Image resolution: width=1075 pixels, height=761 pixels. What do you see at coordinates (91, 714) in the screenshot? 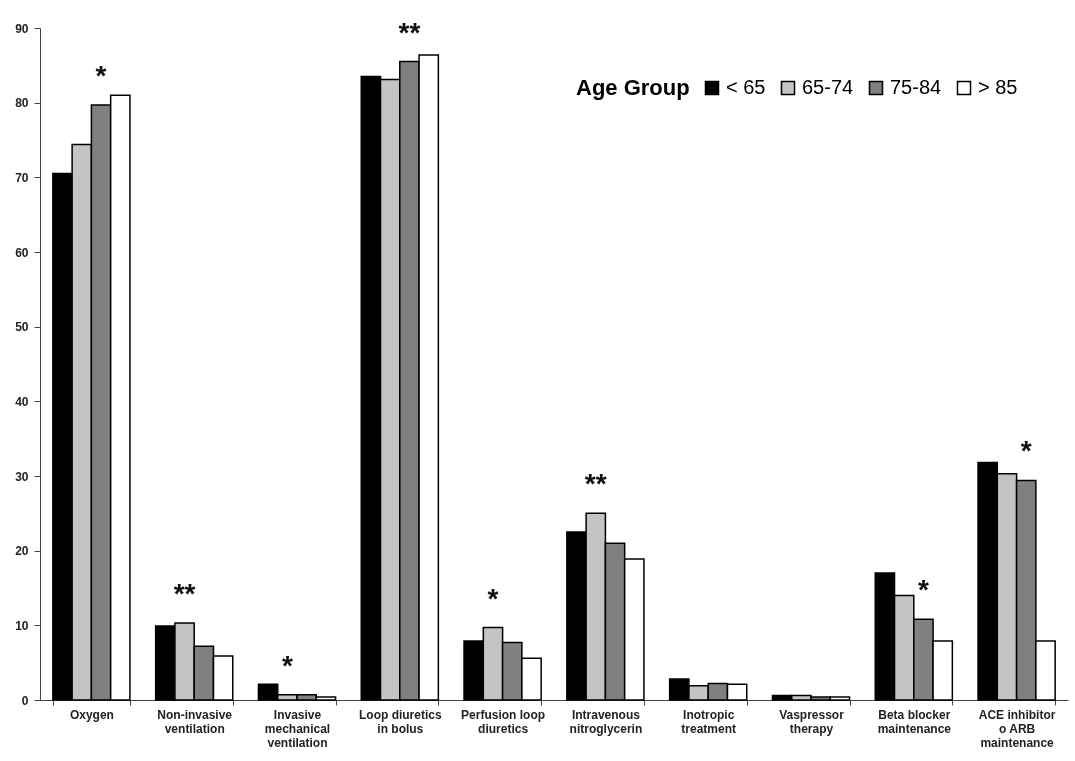
I see `x-tick-label: Oxygen` at bounding box center [91, 714].